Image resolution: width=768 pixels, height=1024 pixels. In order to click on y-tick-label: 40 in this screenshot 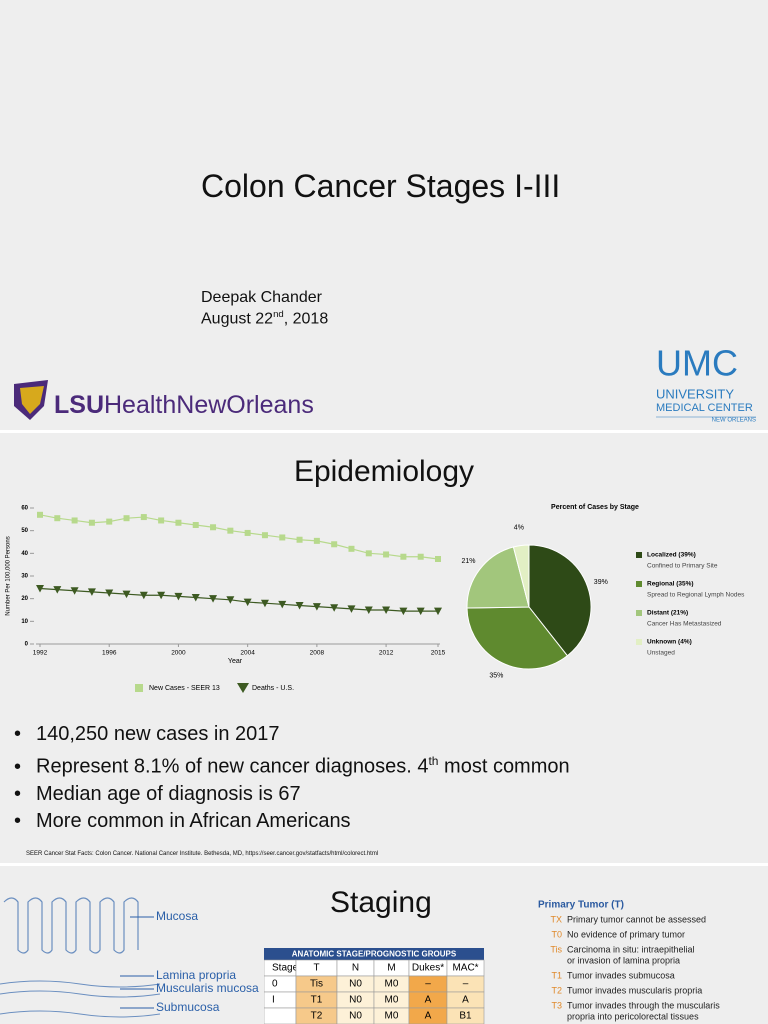, I will do `click(24, 554)`.